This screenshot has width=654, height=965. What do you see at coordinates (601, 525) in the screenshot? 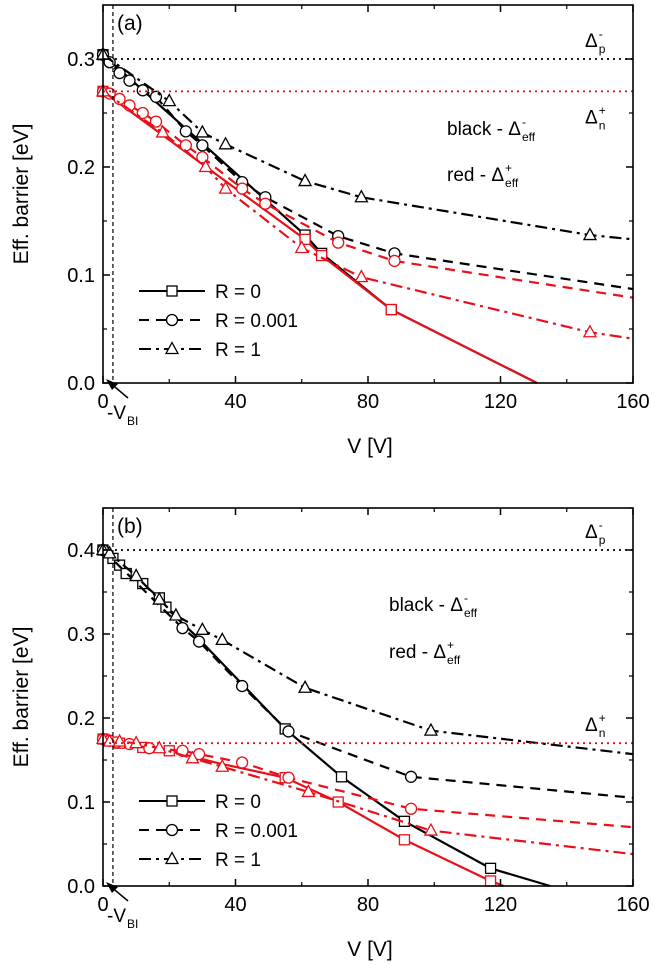
I see `ref-label-p-sup: -` at bounding box center [601, 525].